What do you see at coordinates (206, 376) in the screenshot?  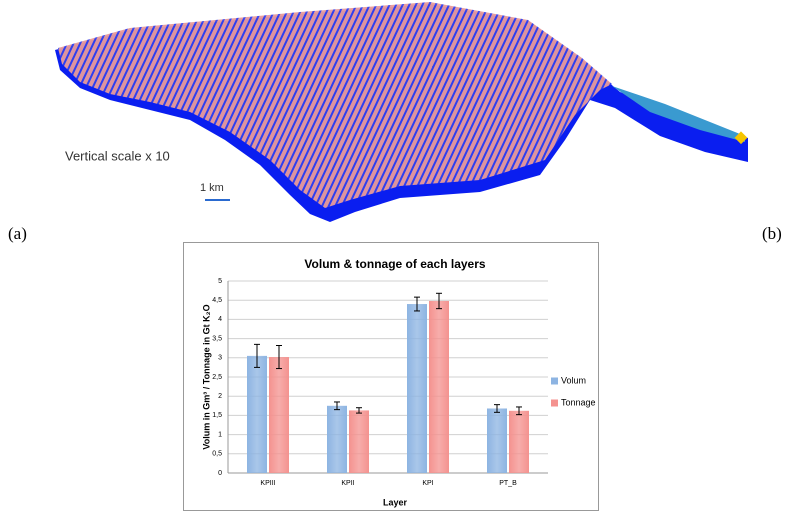 I see `y-axis-label: Volum in Gm³ / Tonnage in Gt K₂O` at bounding box center [206, 376].